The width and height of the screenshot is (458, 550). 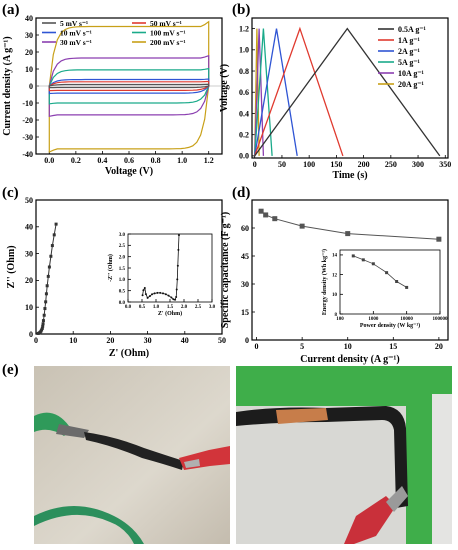 What do you see at coordinates (393, 346) in the screenshot?
I see `x-tick-label: 15` at bounding box center [393, 346].